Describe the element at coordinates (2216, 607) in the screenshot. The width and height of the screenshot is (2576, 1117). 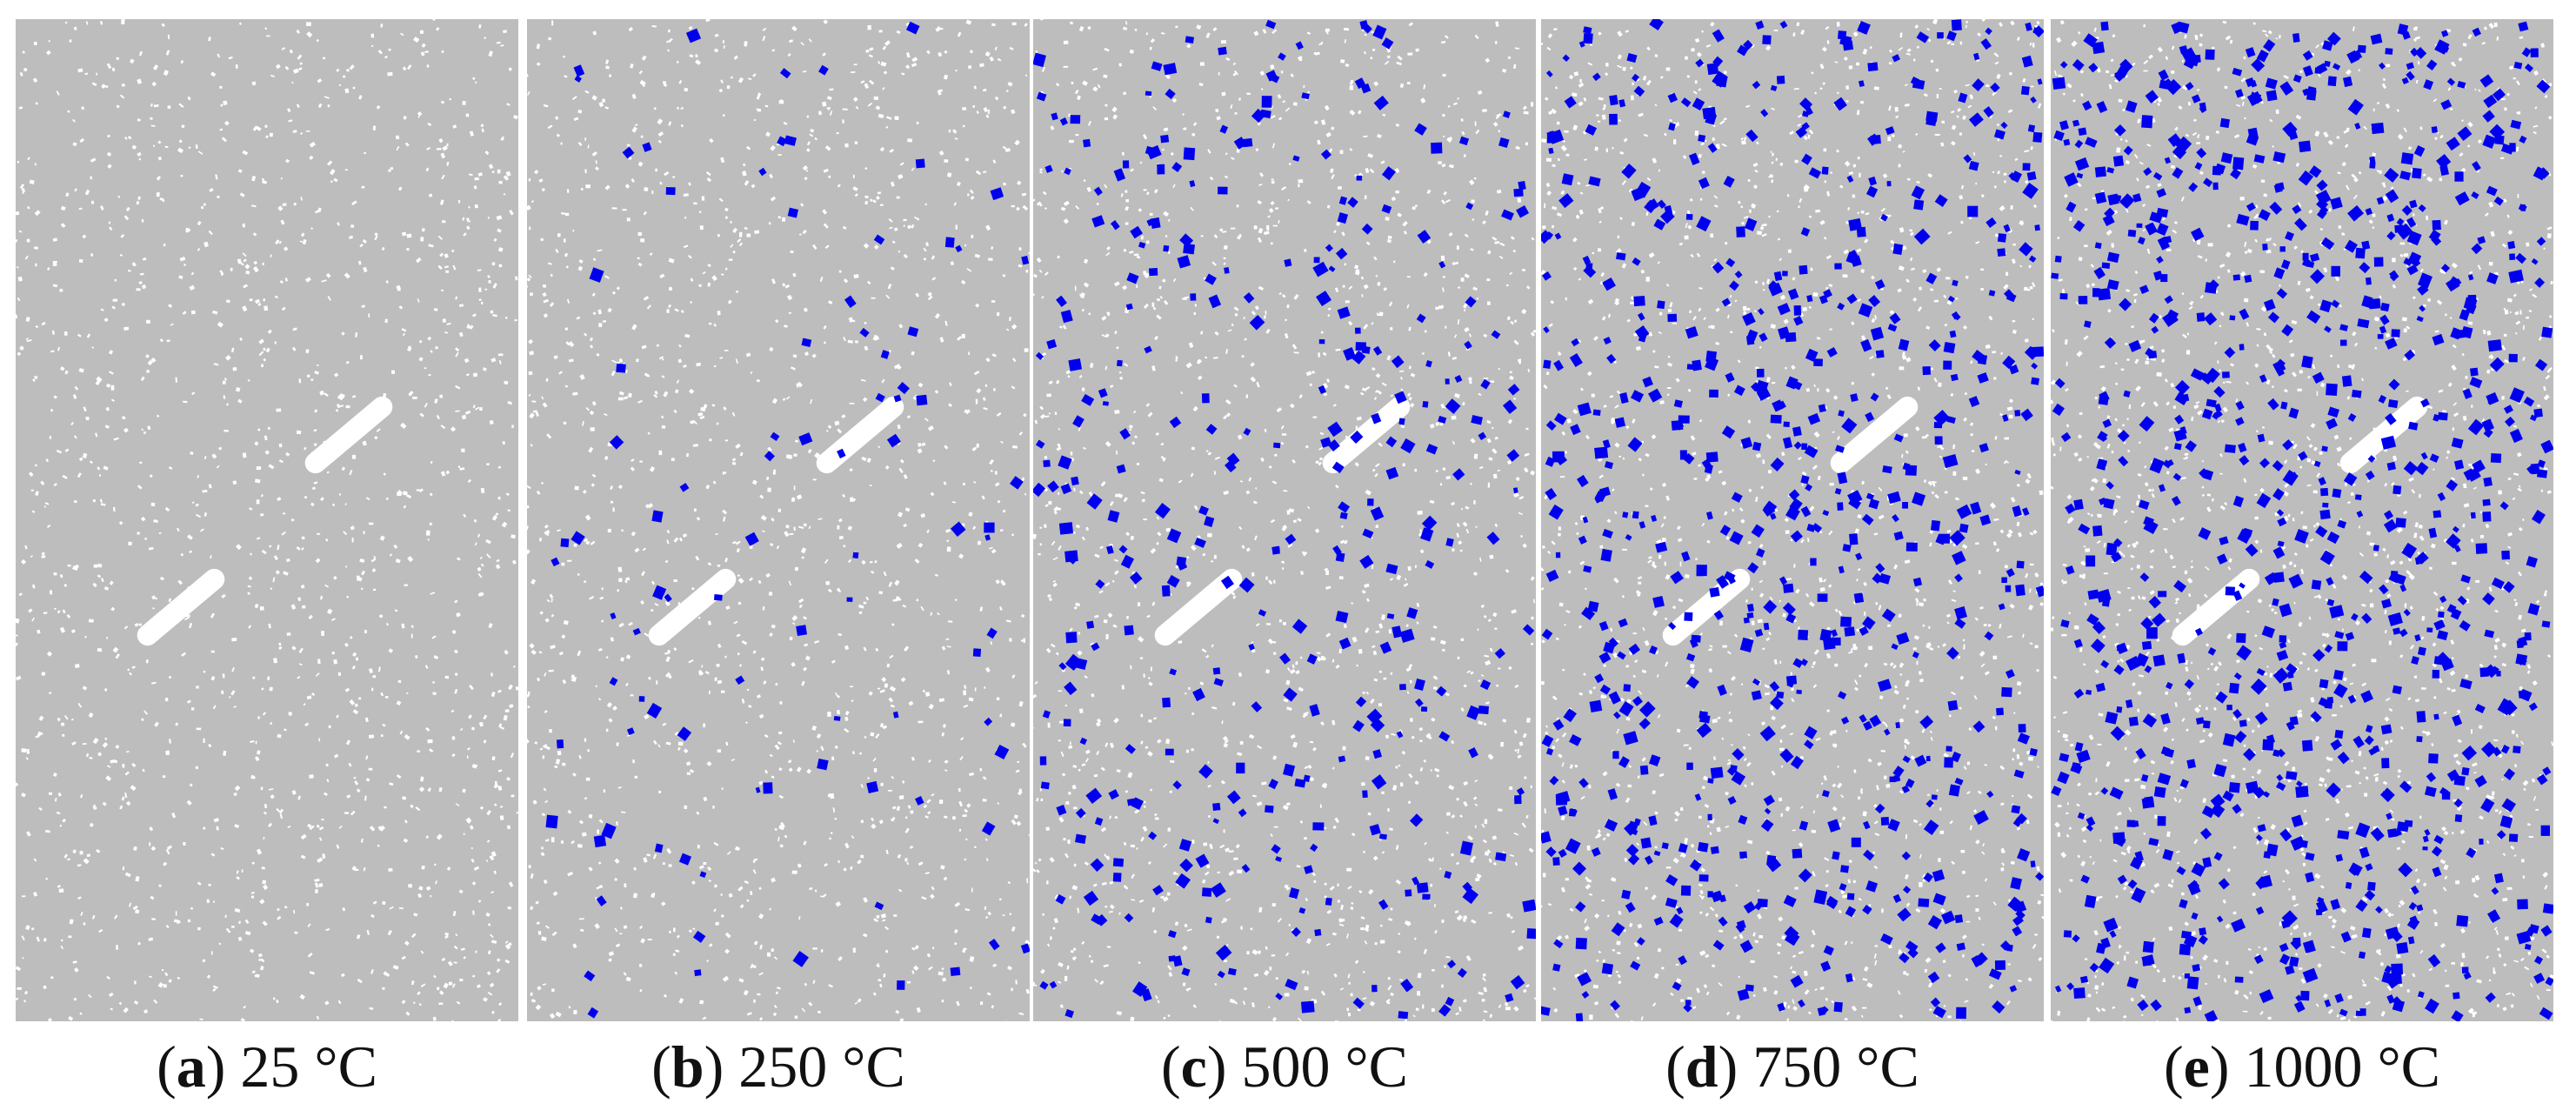
I see `lower-flaw` at that location.